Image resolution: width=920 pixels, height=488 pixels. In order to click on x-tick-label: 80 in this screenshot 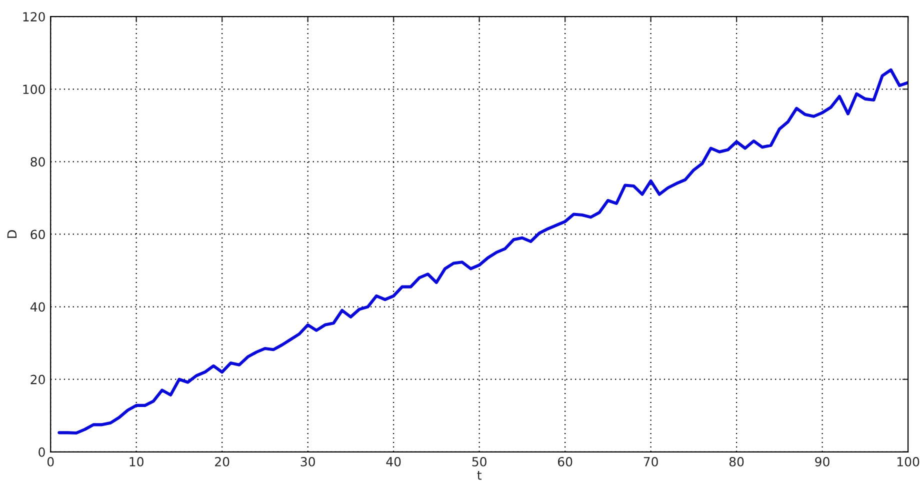, I will do `click(736, 461)`.